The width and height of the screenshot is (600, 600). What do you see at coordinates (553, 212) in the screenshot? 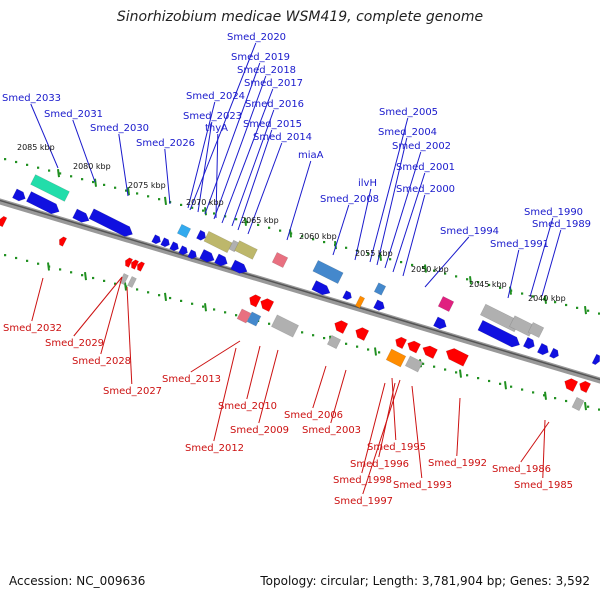
I see `forward-gene-label: Smed_1990` at bounding box center [553, 212].